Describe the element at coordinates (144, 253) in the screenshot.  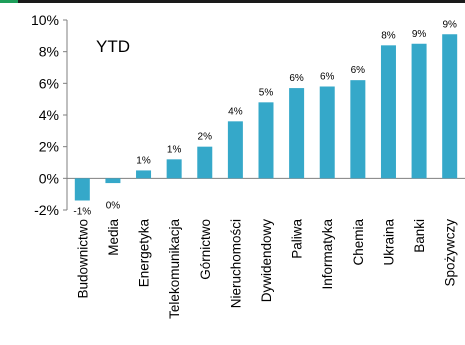
I see `category-label: Energetyka` at that location.